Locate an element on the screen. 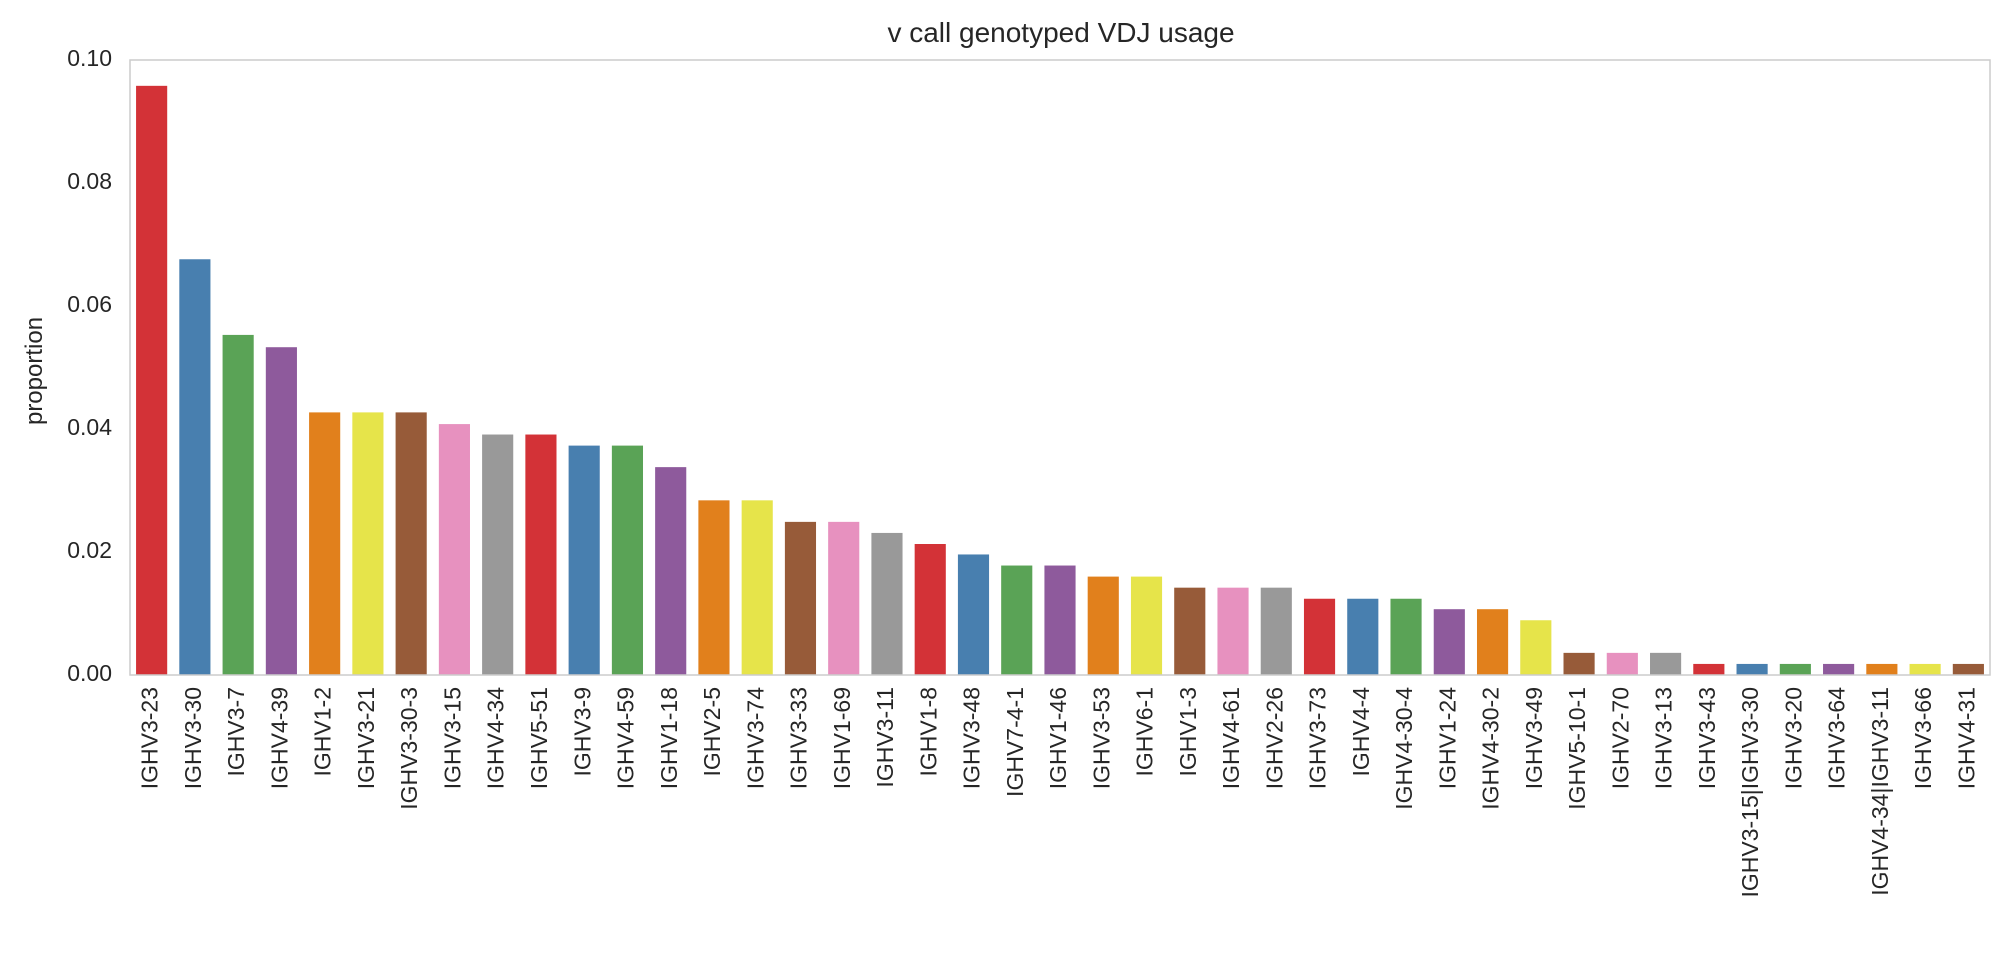 The width and height of the screenshot is (2010, 970). x-tick-label: IGHV4-34 is located at coordinates (496, 738).